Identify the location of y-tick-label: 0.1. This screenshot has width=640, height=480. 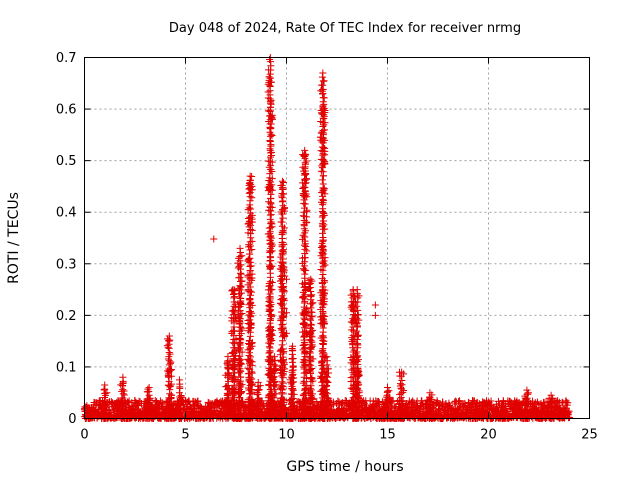
(66, 367).